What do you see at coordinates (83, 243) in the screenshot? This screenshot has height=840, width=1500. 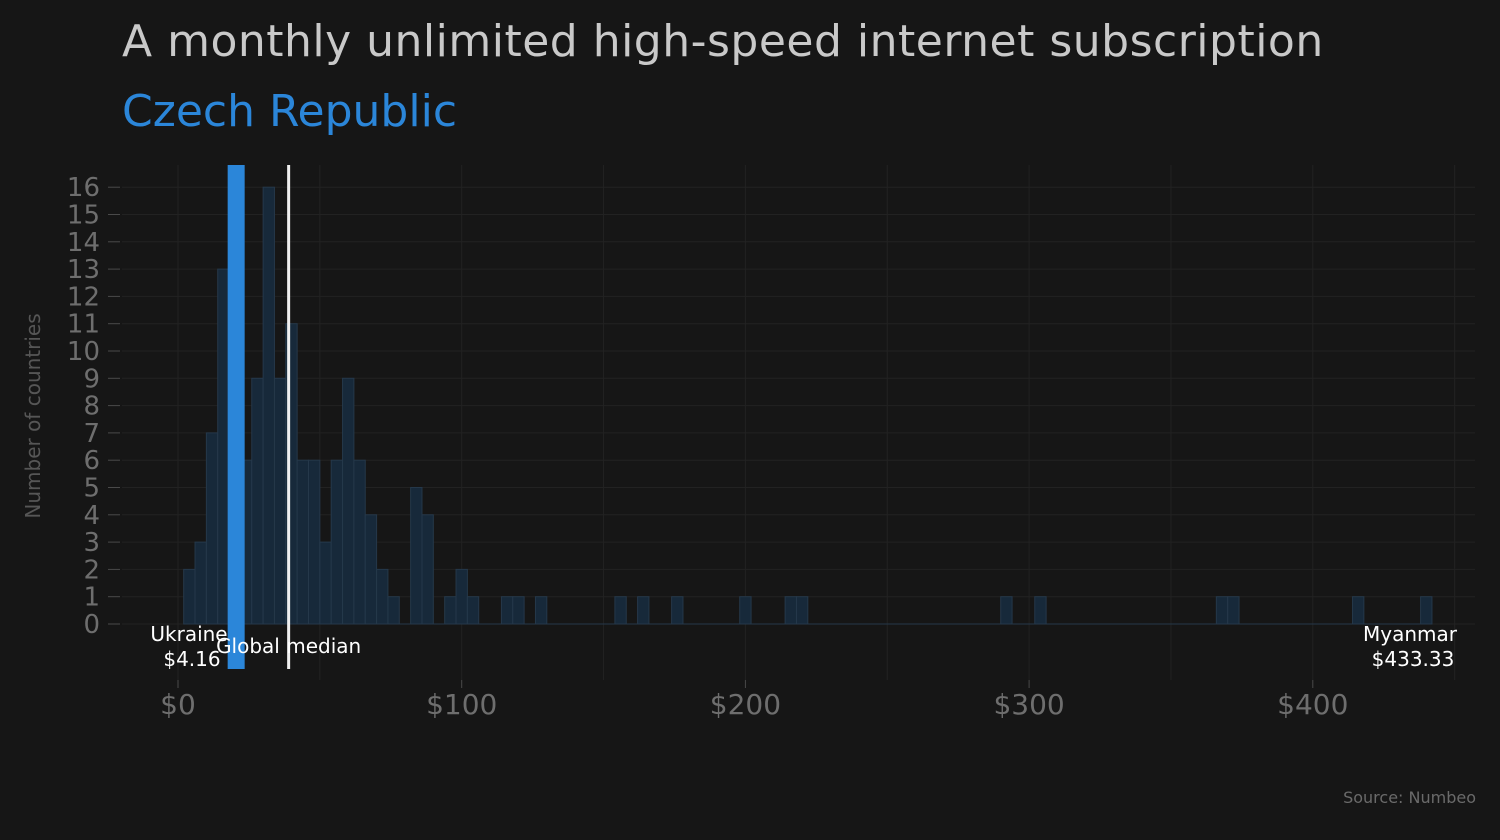 I see `y-tick-label: 14` at bounding box center [83, 243].